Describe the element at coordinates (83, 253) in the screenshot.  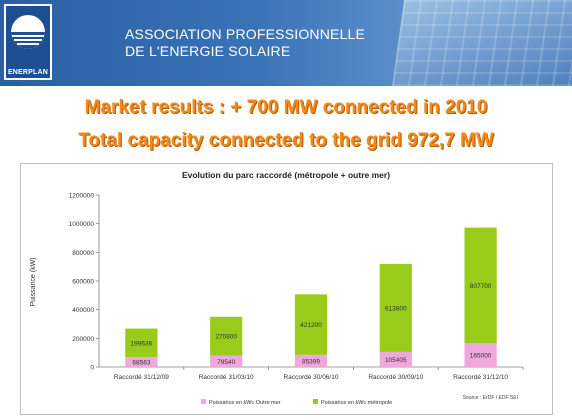
I see `y-tick-label: 800000` at that location.